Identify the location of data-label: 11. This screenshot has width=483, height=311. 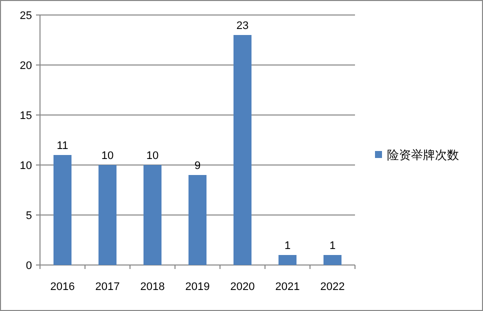
(62, 146).